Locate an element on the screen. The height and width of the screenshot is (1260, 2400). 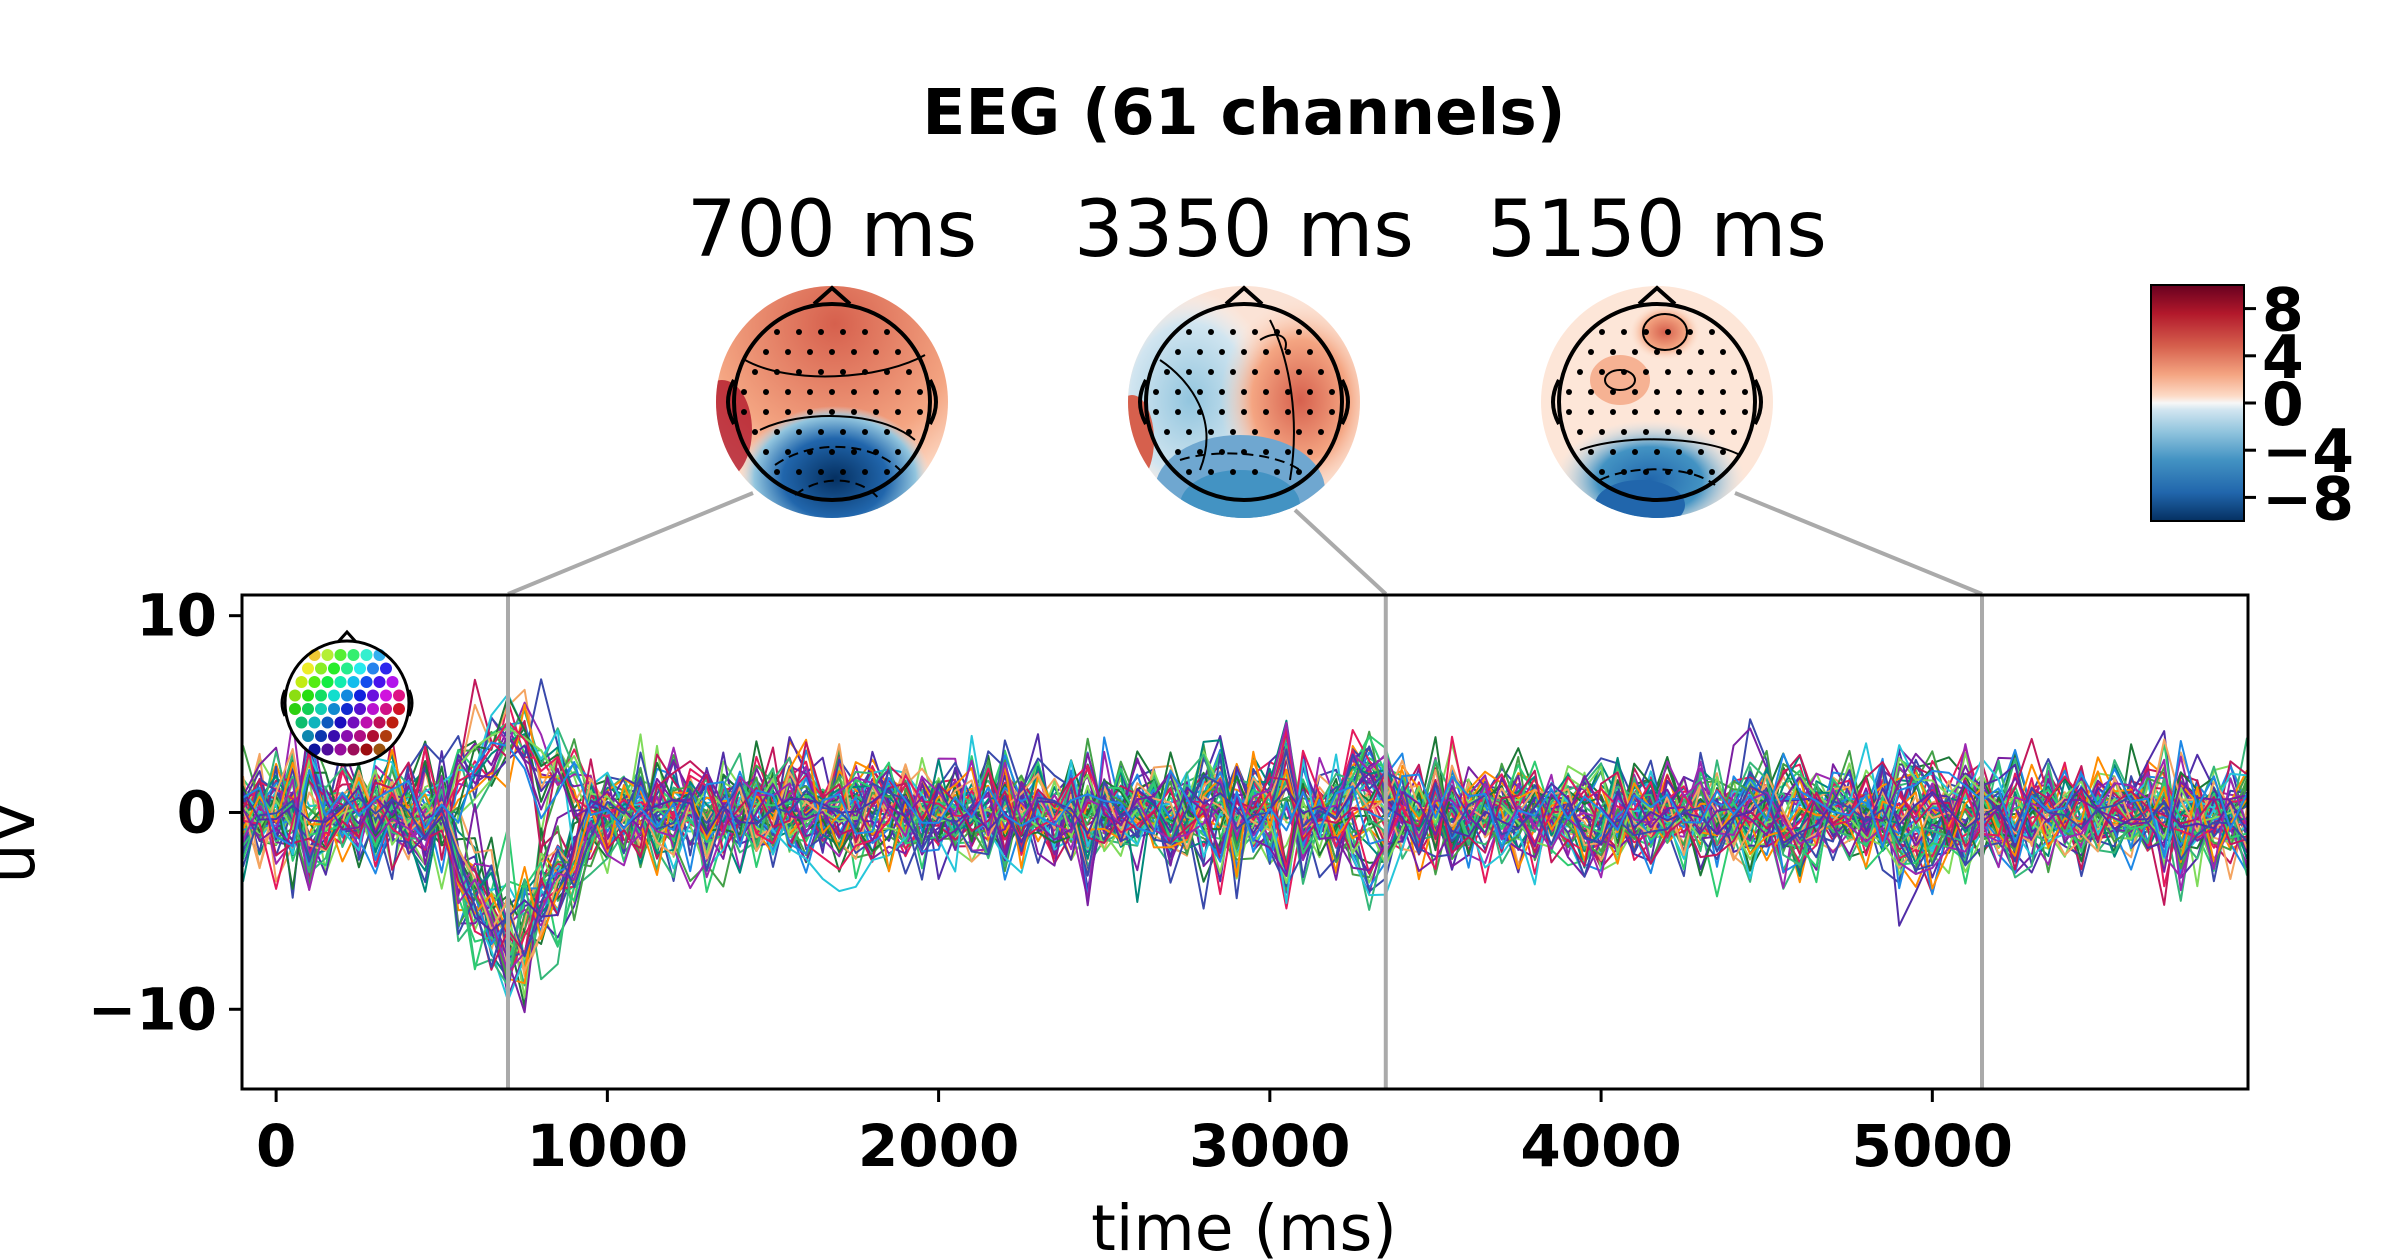
y-tick-label: 0 is located at coordinates (197, 812).